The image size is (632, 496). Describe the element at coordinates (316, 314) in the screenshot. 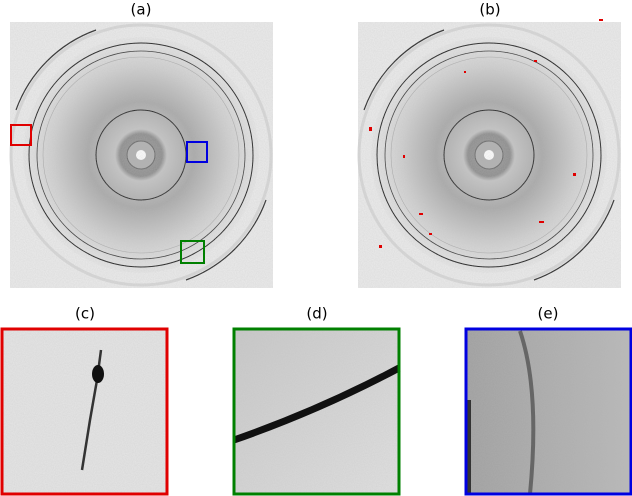

I see `panel-label: (d)` at that location.